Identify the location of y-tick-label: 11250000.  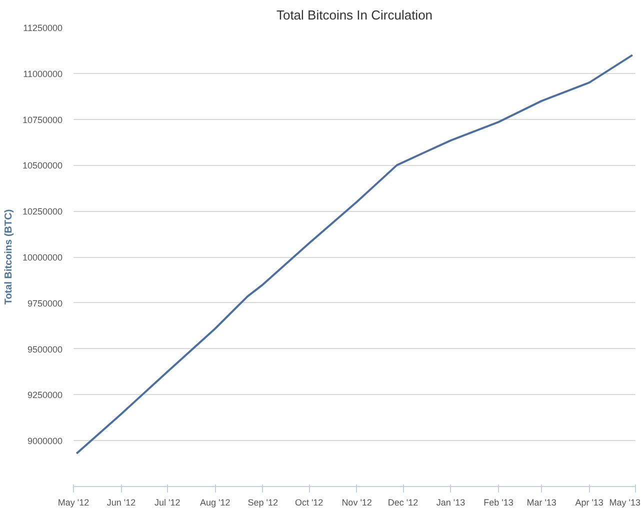
(42, 28).